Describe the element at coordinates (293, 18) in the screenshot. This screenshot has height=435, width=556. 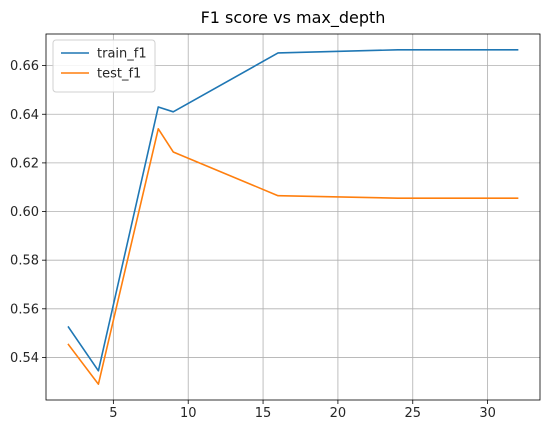
I see `chart-title: F1 score vs max_depth` at that location.